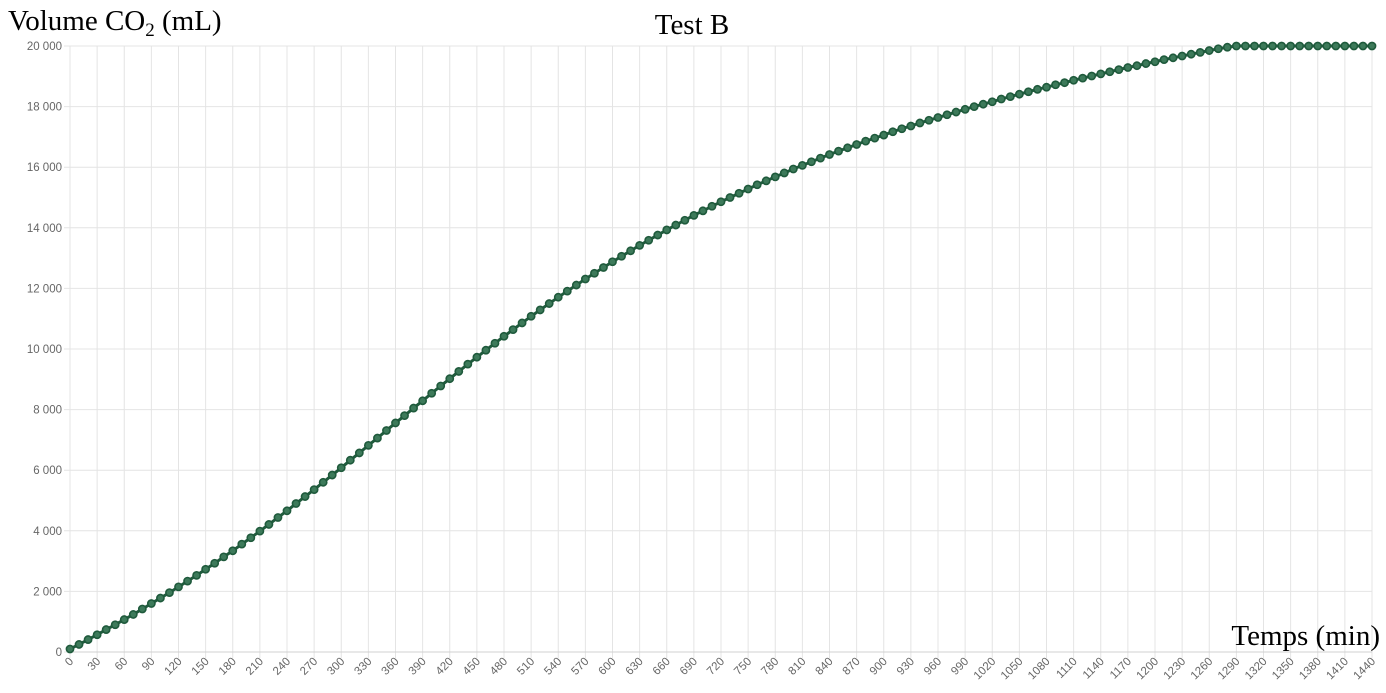 The height and width of the screenshot is (693, 1386). I want to click on x-tick-label: 1440, so click(1365, 669).